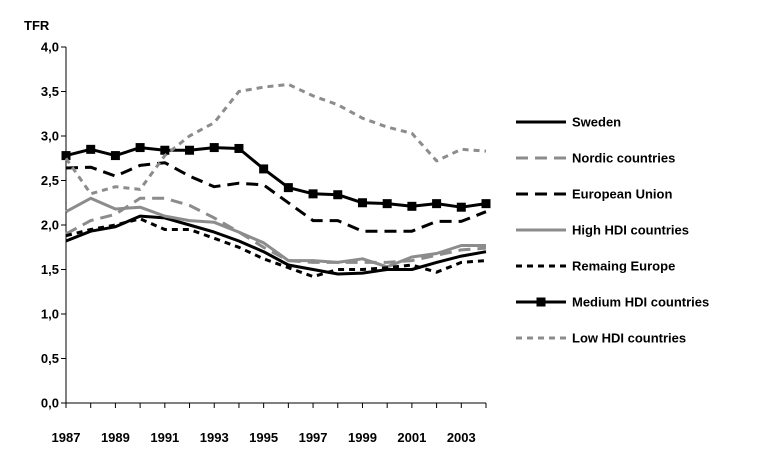  Describe the element at coordinates (37, 25) in the screenshot. I see `y-axis-label: TFR` at that location.